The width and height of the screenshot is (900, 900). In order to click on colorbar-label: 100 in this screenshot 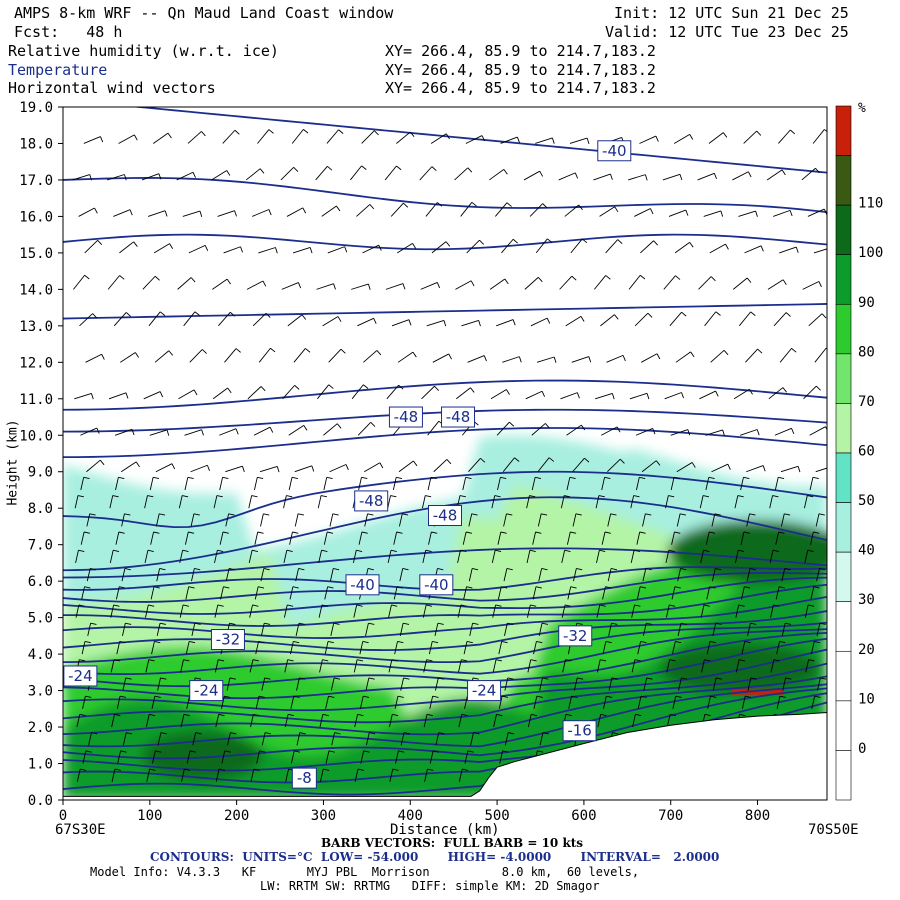, I will do `click(870, 253)`.